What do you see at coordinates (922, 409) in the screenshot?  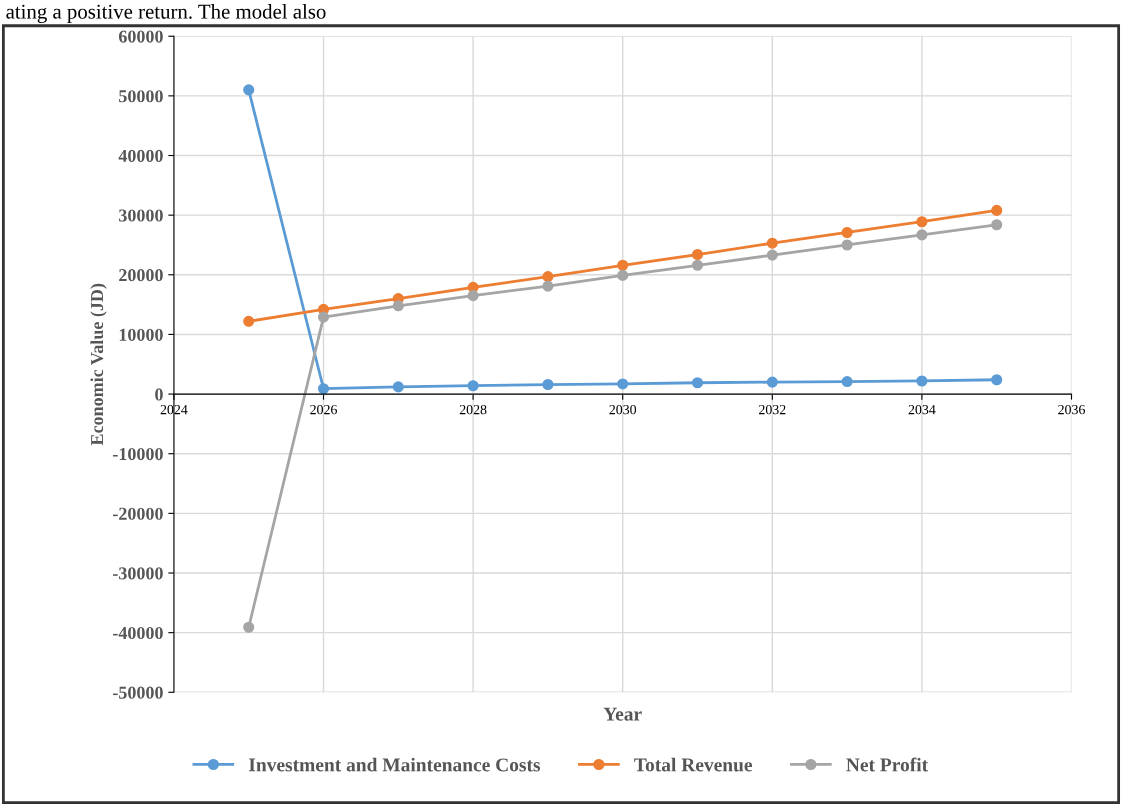 I see `x-tick-label: 2034` at bounding box center [922, 409].